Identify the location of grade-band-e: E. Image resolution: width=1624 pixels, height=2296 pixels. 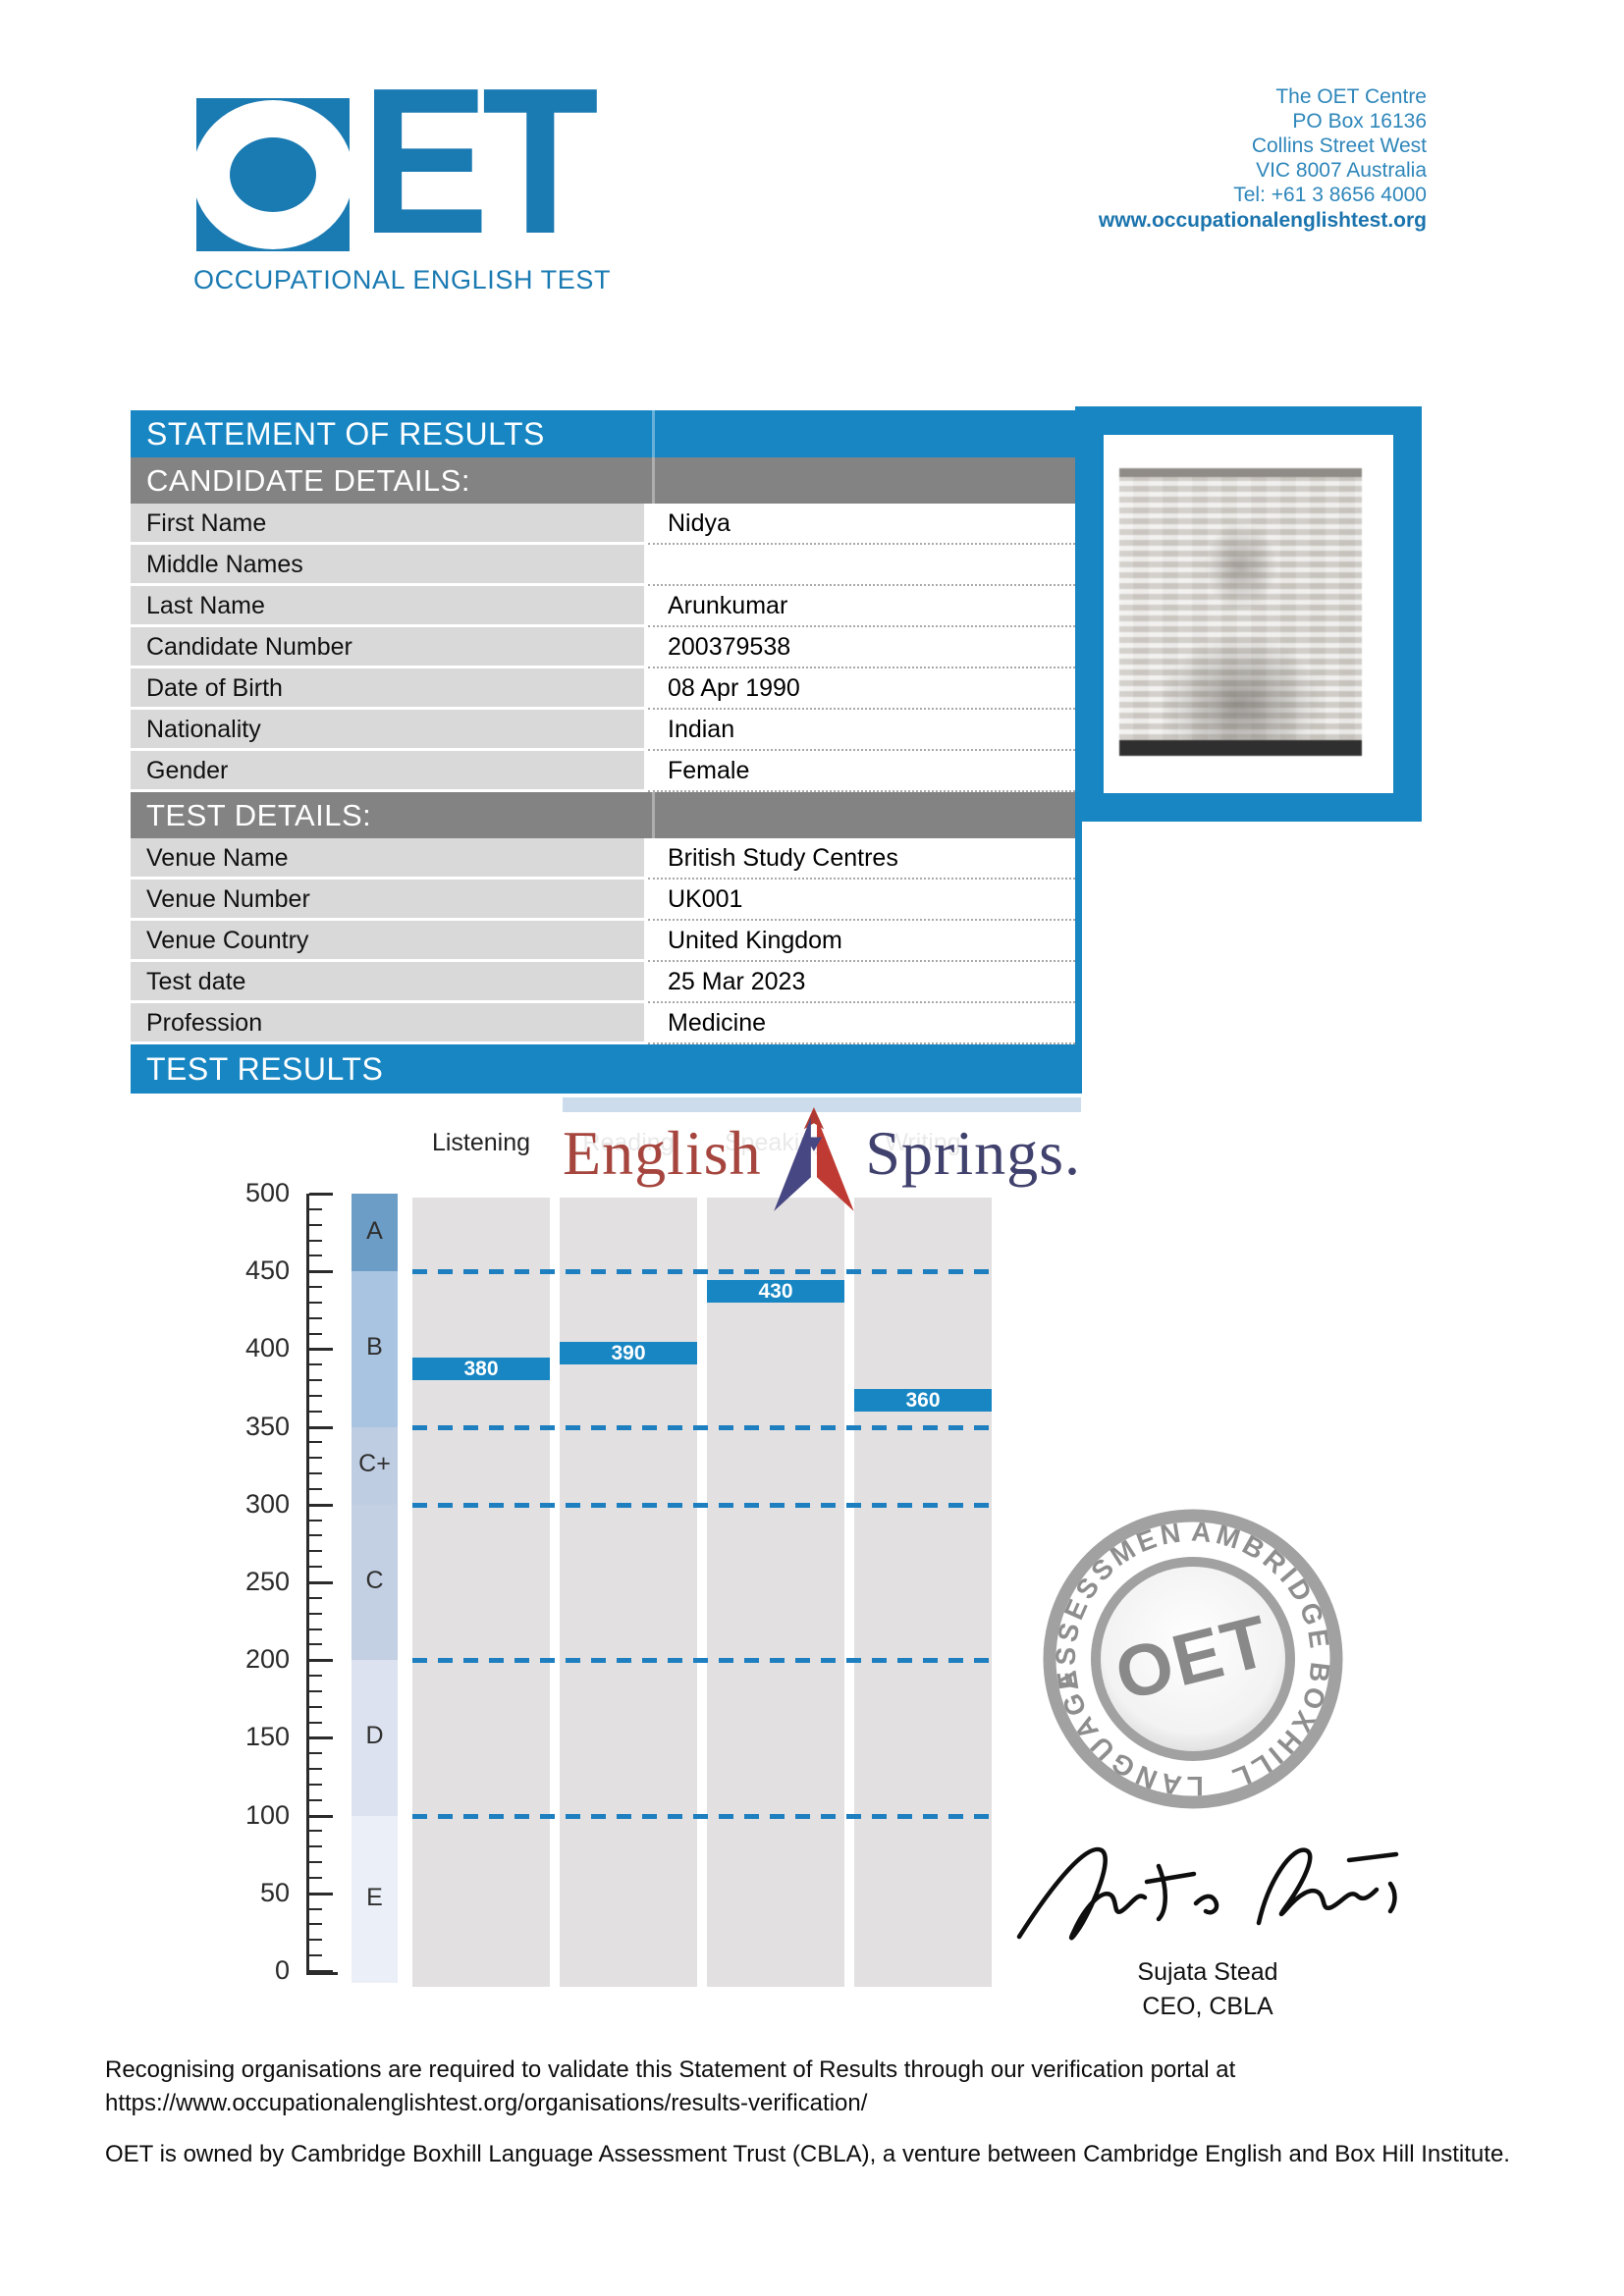
(375, 1899).